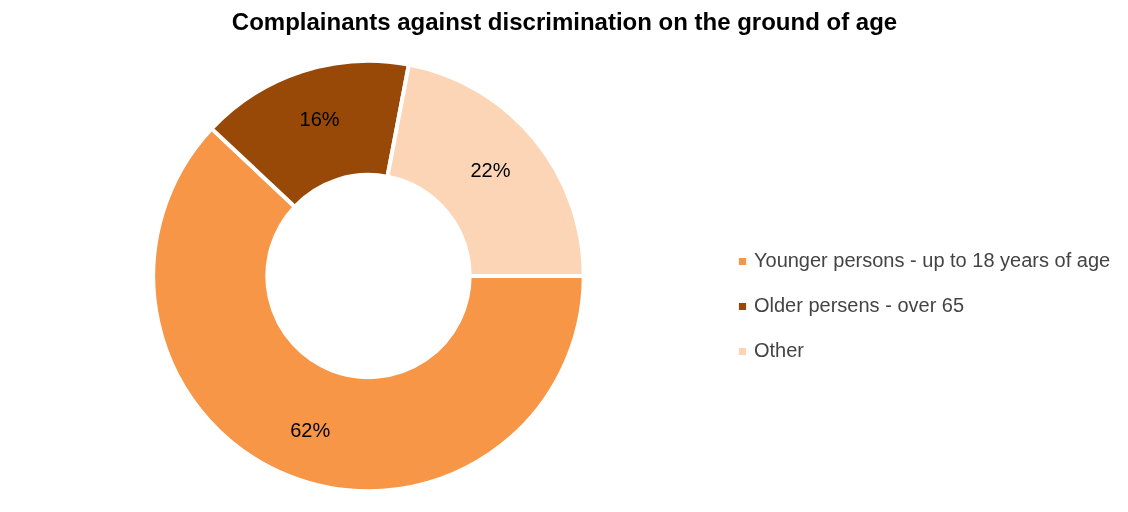 This screenshot has width=1128, height=512. Describe the element at coordinates (779, 350) in the screenshot. I see `legend-label: Other` at that location.